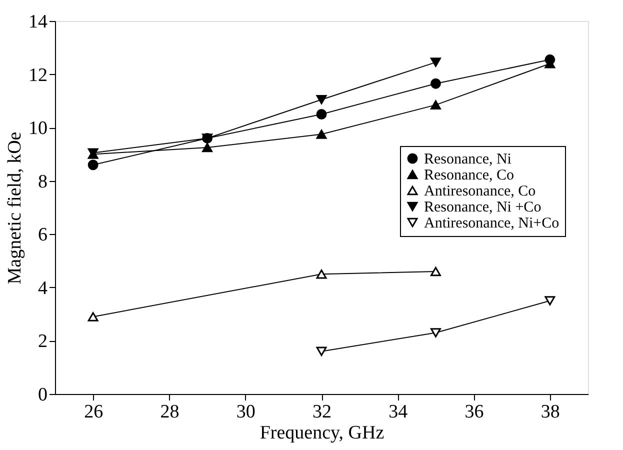  What do you see at coordinates (550, 412) in the screenshot?
I see `x-tick-label: 38` at bounding box center [550, 412].